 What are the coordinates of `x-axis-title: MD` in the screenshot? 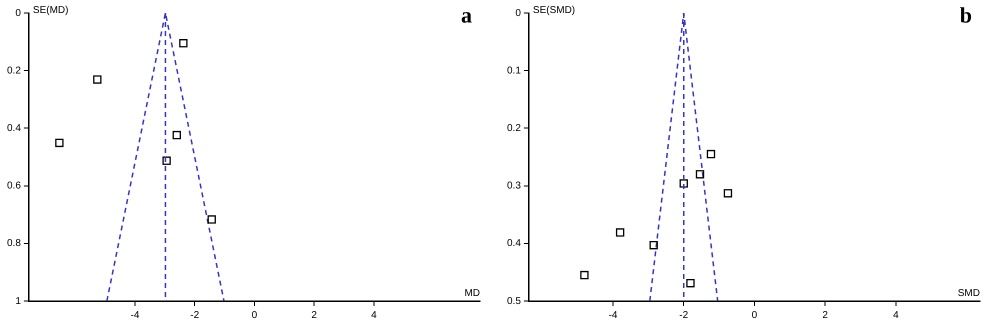 It's located at (472, 293).